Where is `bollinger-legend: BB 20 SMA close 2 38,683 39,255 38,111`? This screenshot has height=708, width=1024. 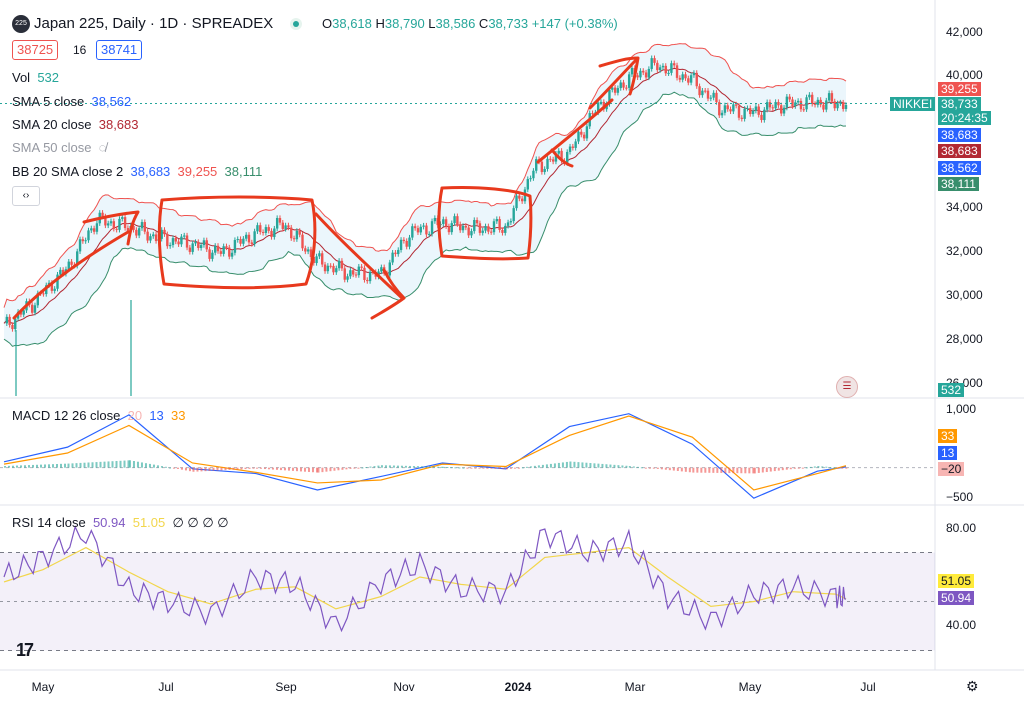 bollinger-legend: BB 20 SMA close 2 38,683 39,255 38,111 is located at coordinates (137, 171).